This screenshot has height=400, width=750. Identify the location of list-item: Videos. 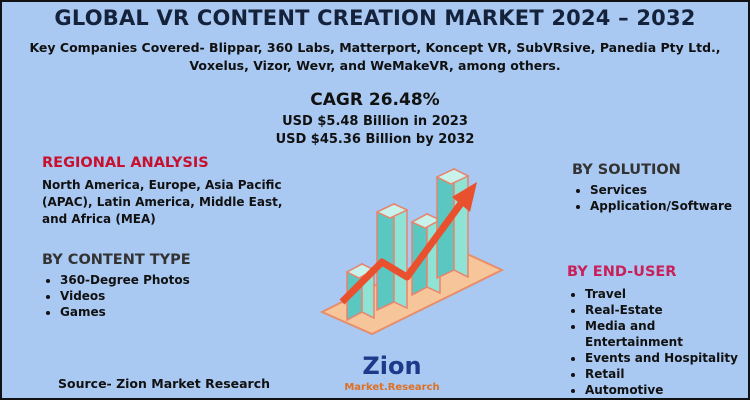
(171, 296).